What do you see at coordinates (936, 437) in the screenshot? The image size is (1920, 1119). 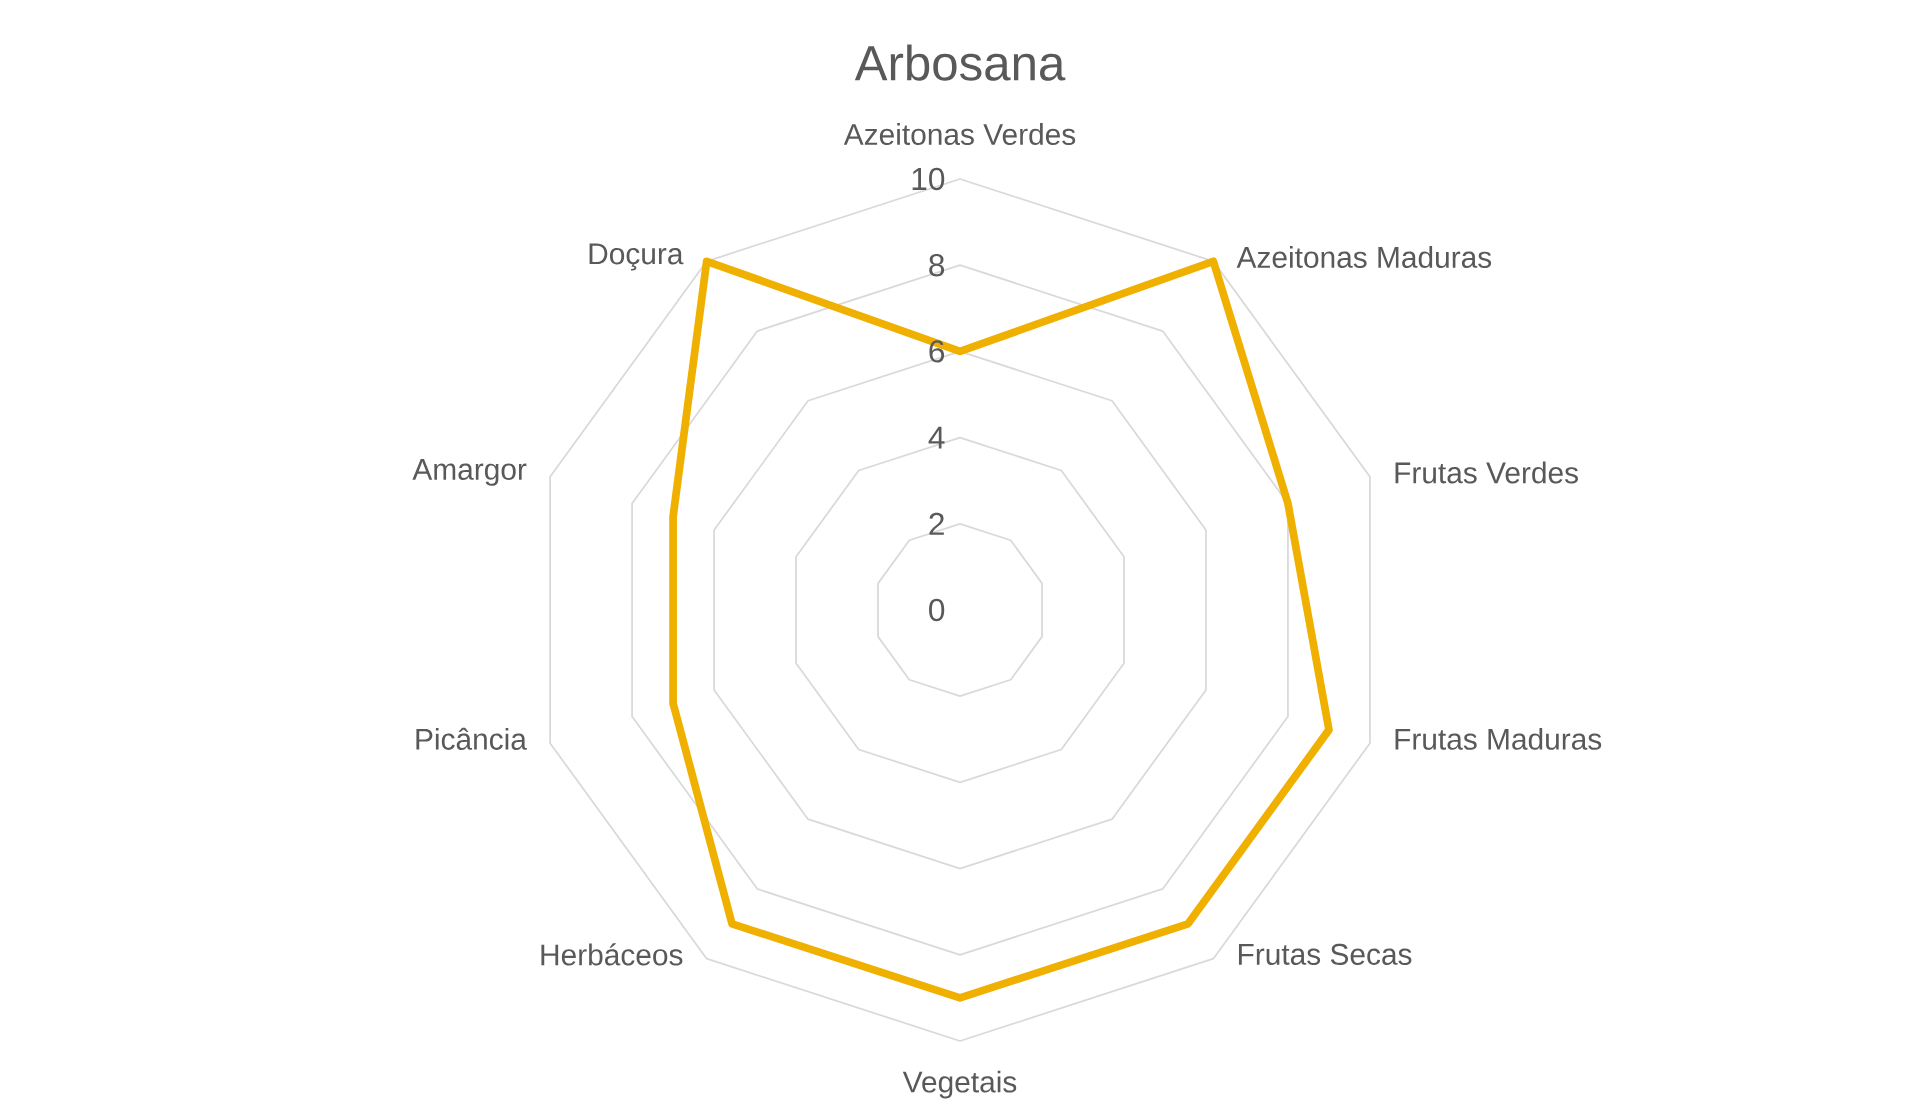 I see `y-tick-label: 4` at bounding box center [936, 437].